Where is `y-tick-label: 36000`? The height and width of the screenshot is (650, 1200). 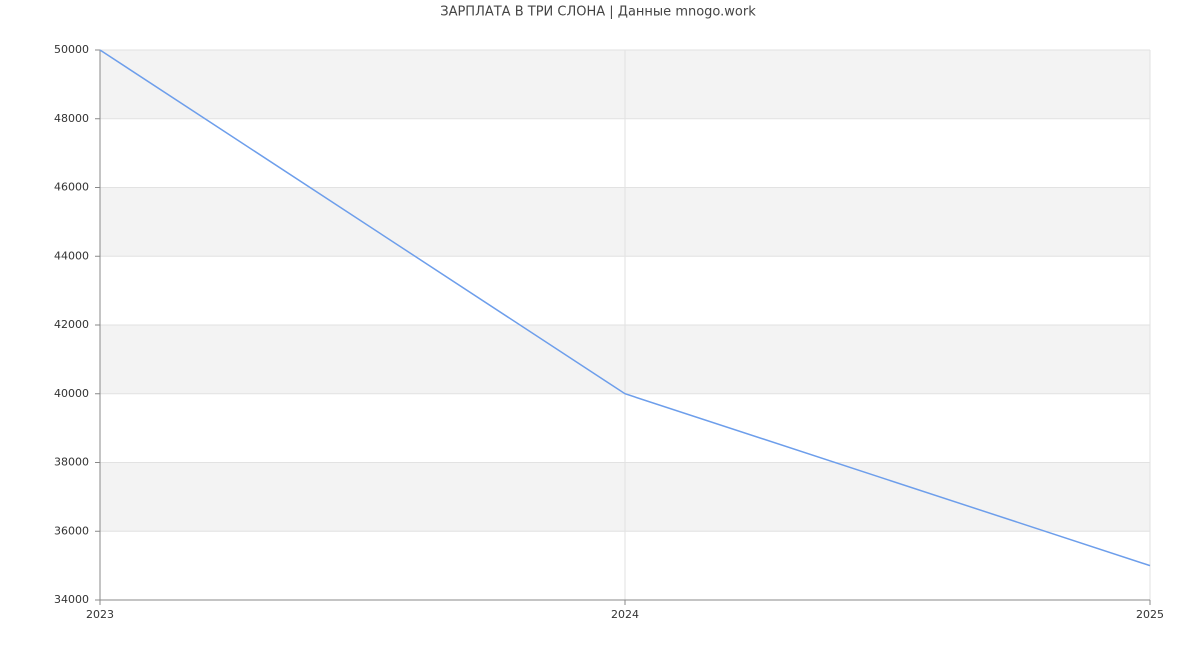 y-tick-label: 36000 is located at coordinates (71, 530).